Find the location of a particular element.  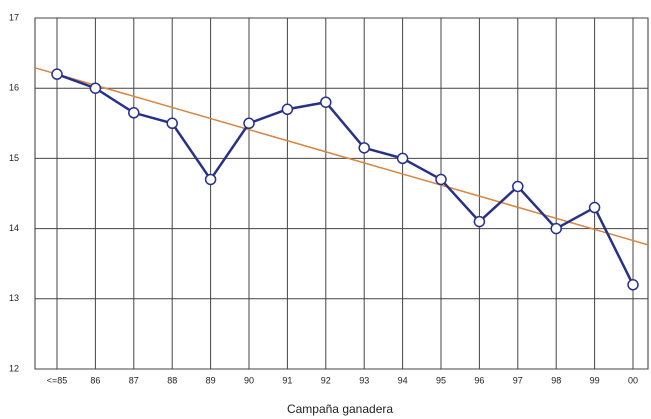

x-tick-label: 88 is located at coordinates (172, 380).